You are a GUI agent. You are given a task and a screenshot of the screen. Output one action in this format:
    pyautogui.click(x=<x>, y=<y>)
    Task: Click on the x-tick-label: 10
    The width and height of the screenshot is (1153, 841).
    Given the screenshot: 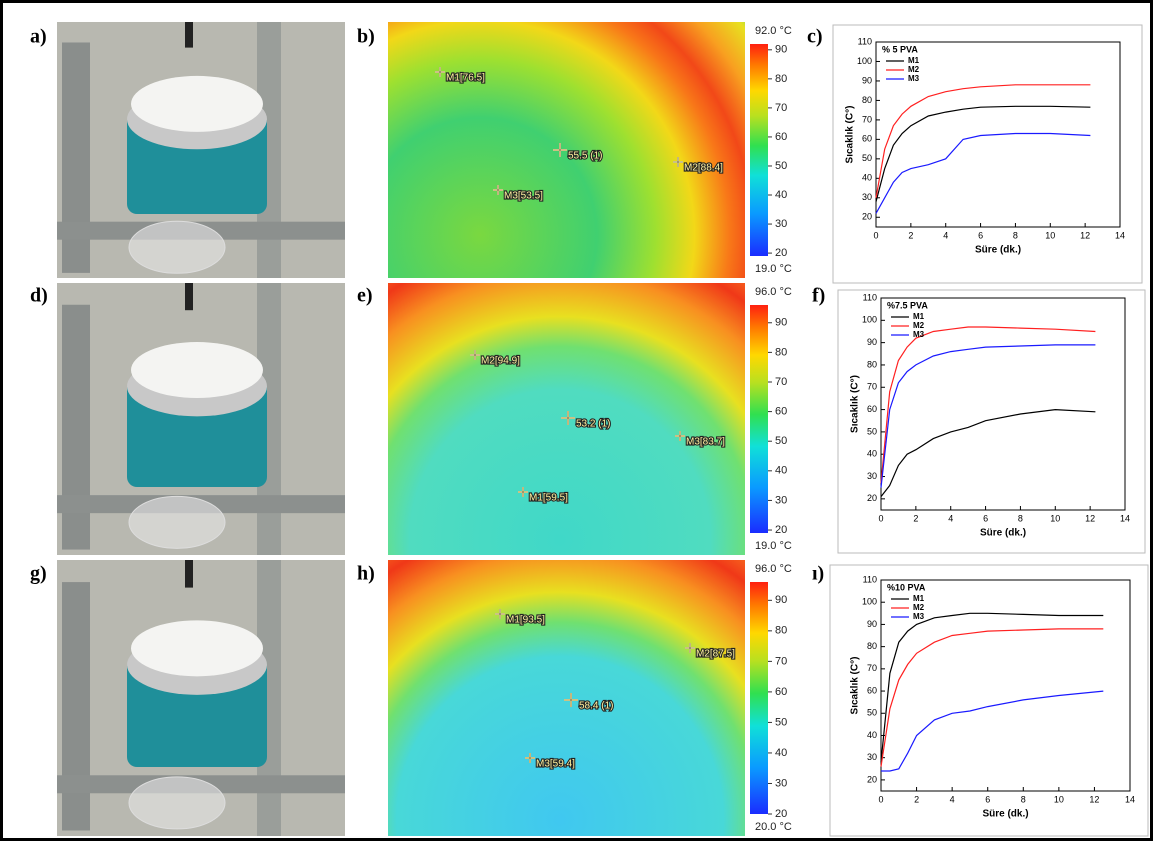 What is the action you would take?
    pyautogui.click(x=1050, y=235)
    